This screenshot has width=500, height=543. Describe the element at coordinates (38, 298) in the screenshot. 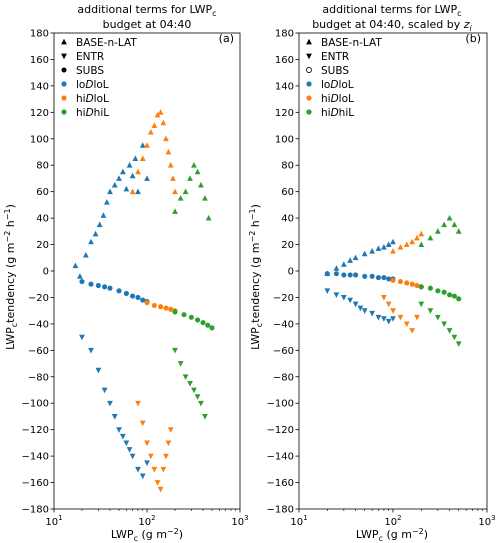

I see `y-tick-label: −20` at that location.